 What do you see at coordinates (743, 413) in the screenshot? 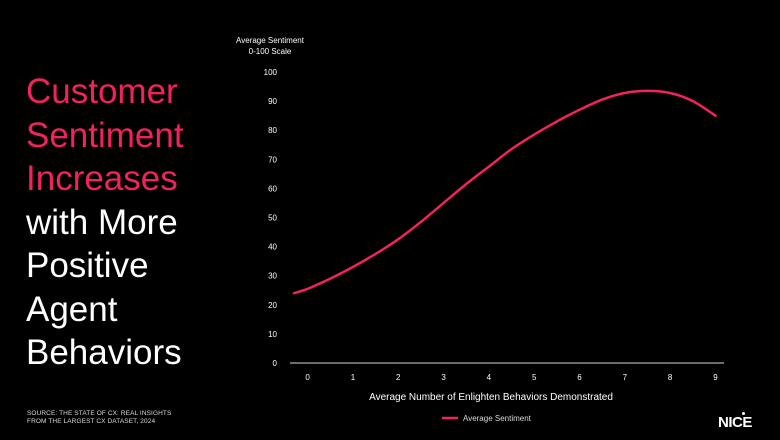
I see `logo-dot` at bounding box center [743, 413].